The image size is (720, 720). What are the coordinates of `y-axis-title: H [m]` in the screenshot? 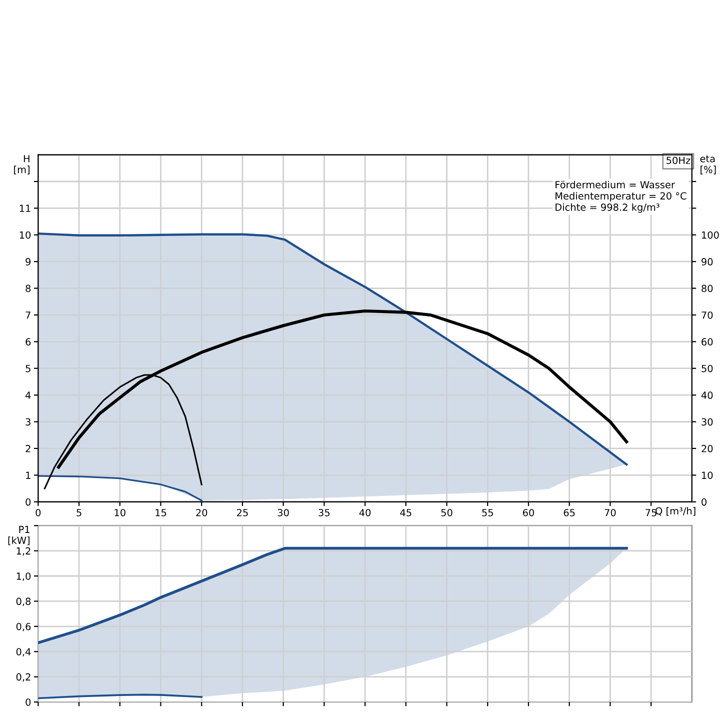 It's located at (22, 164).